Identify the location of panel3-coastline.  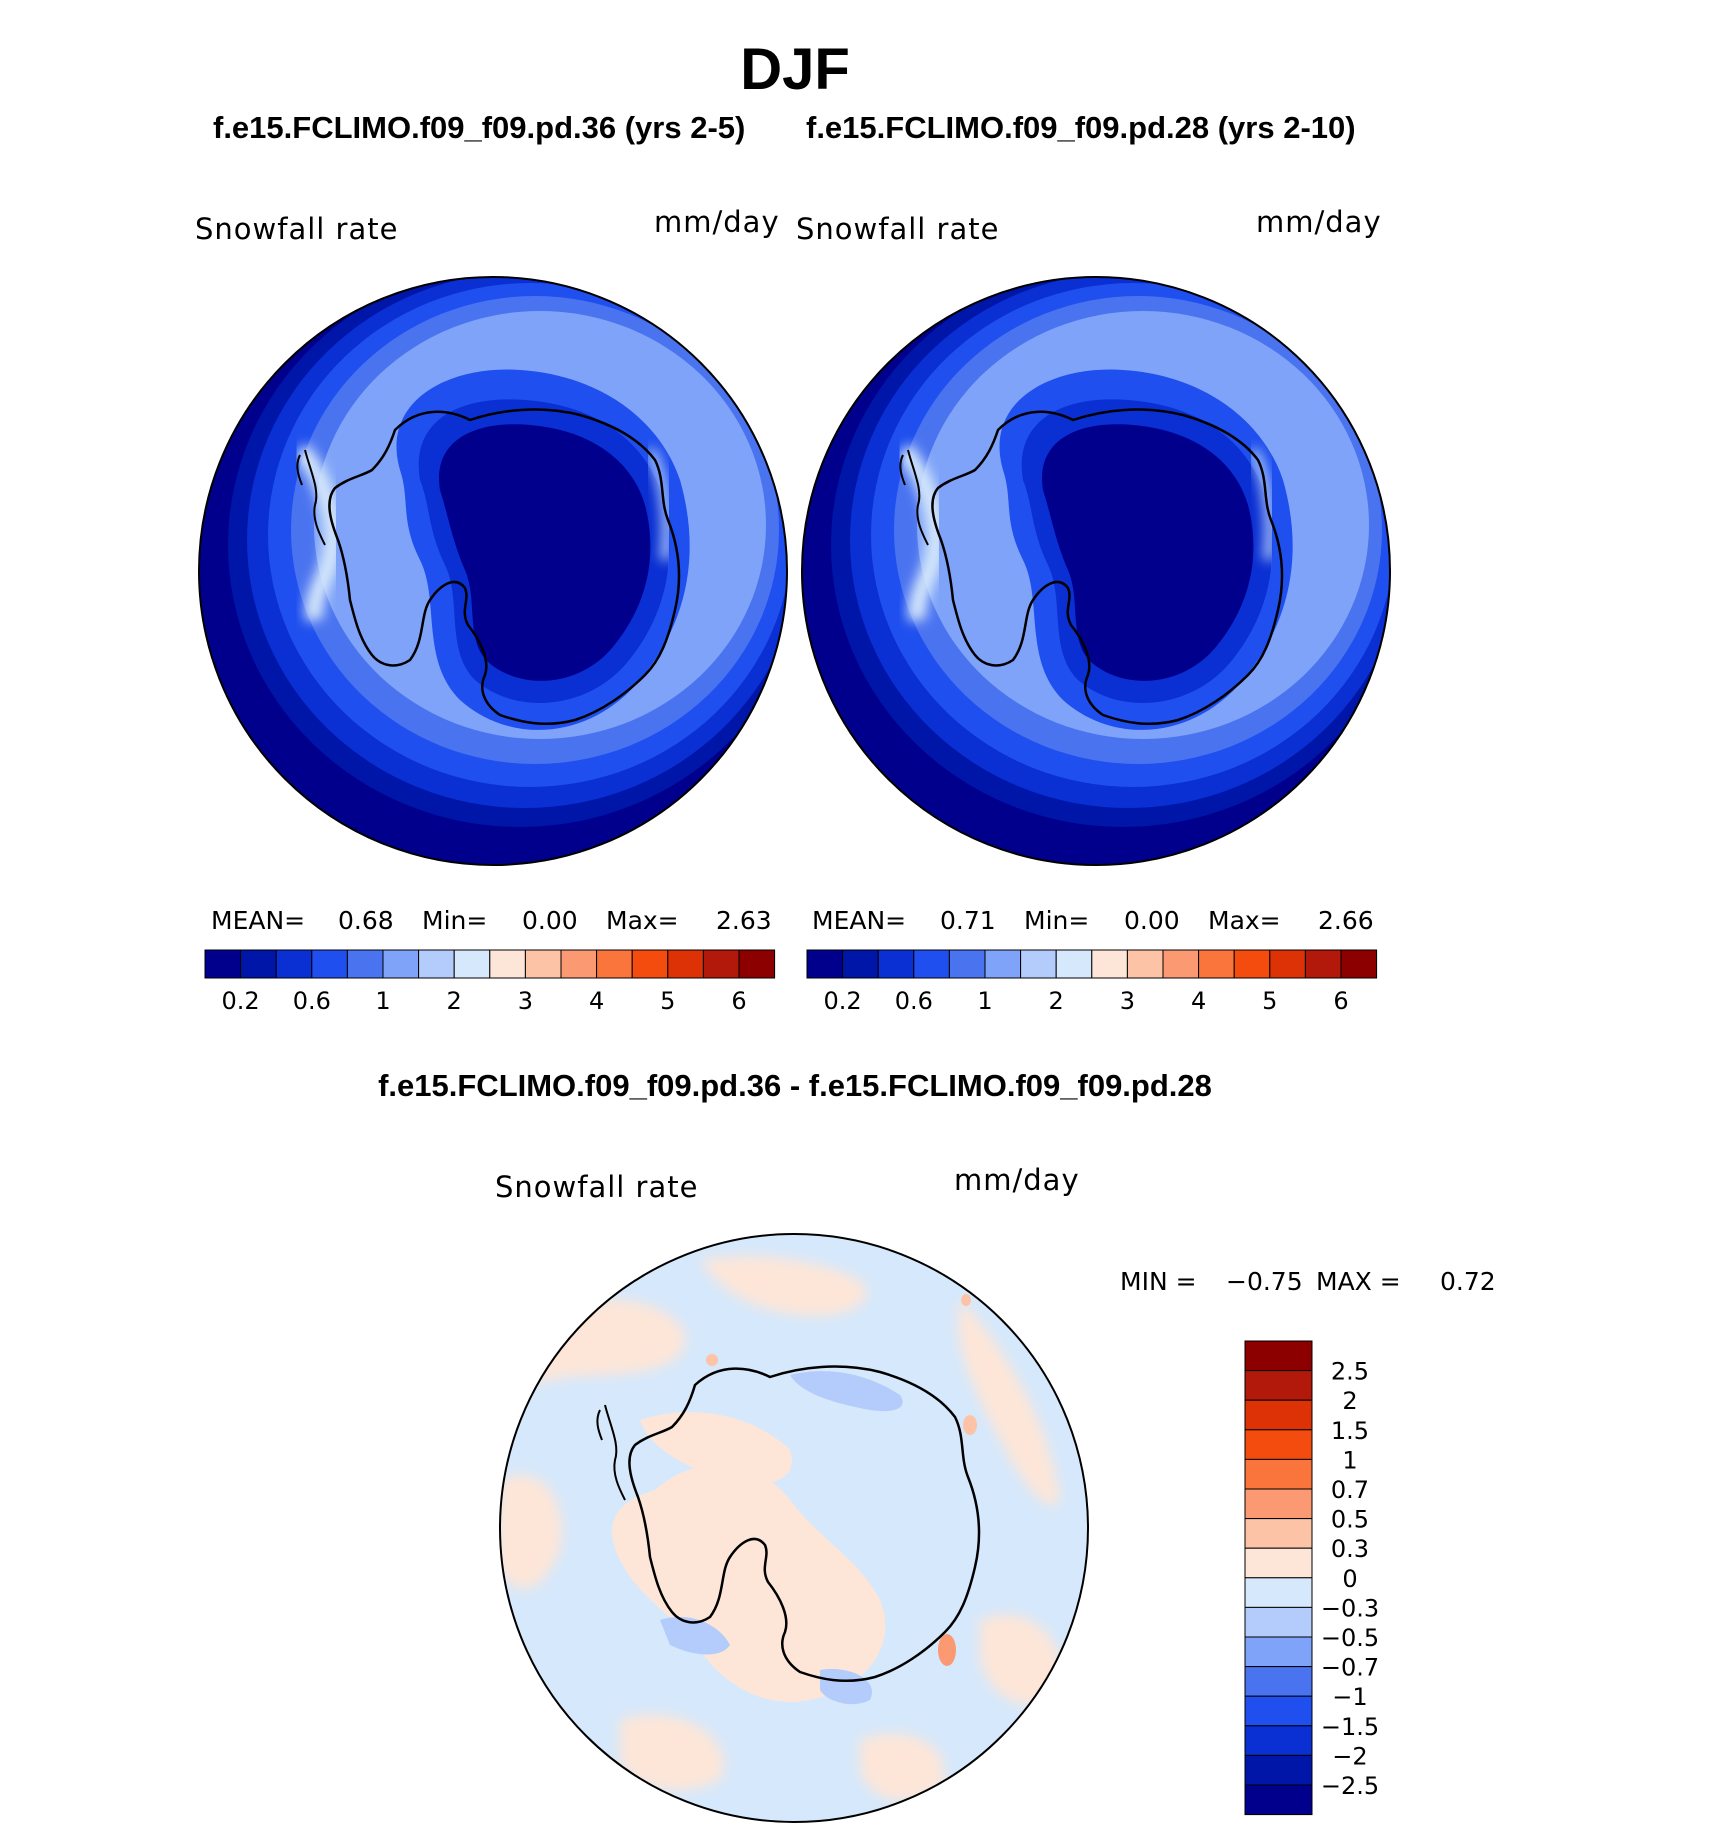
(804, 1524).